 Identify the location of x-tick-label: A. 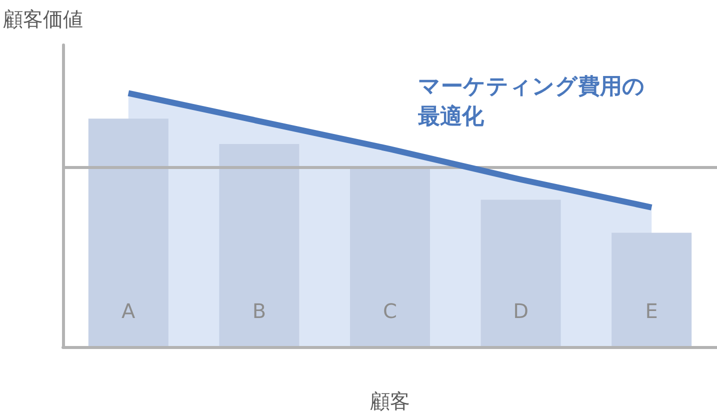
(129, 311).